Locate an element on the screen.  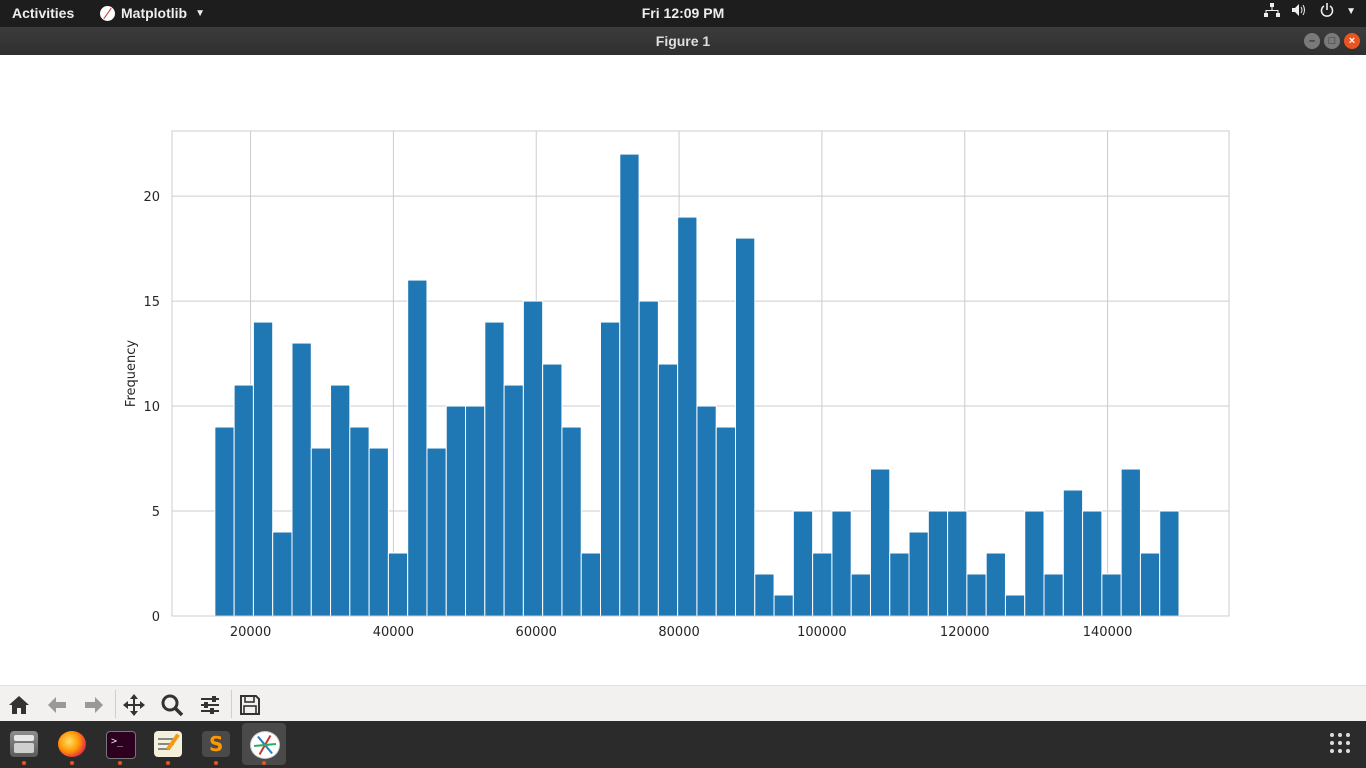
matplotlib-app-icon is located at coordinates (107, 13).